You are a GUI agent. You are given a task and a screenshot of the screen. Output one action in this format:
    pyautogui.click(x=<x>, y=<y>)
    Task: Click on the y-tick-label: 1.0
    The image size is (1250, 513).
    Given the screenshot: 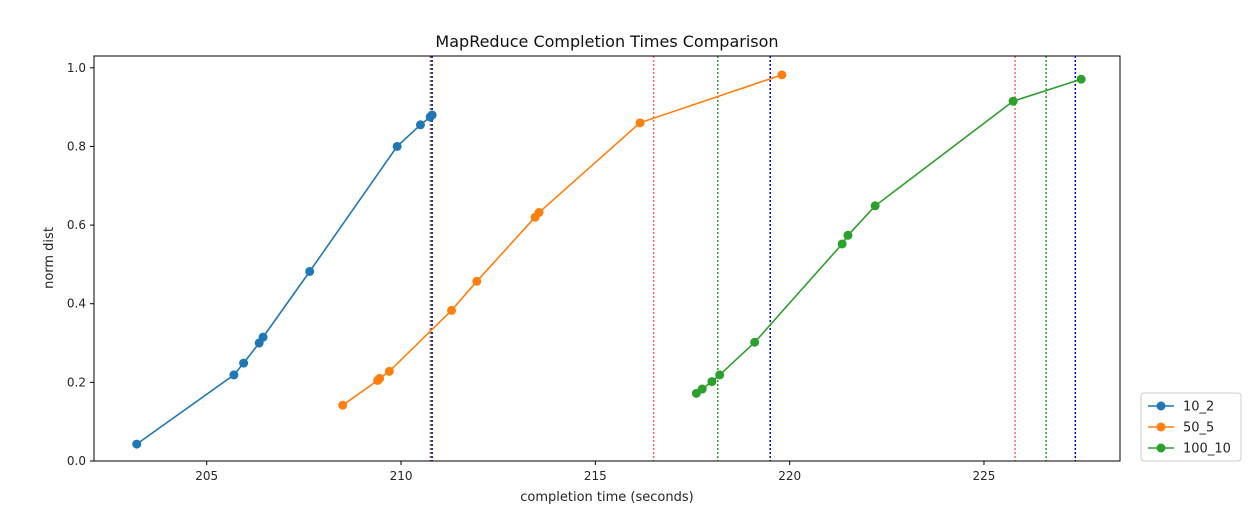 What is the action you would take?
    pyautogui.click(x=76, y=68)
    